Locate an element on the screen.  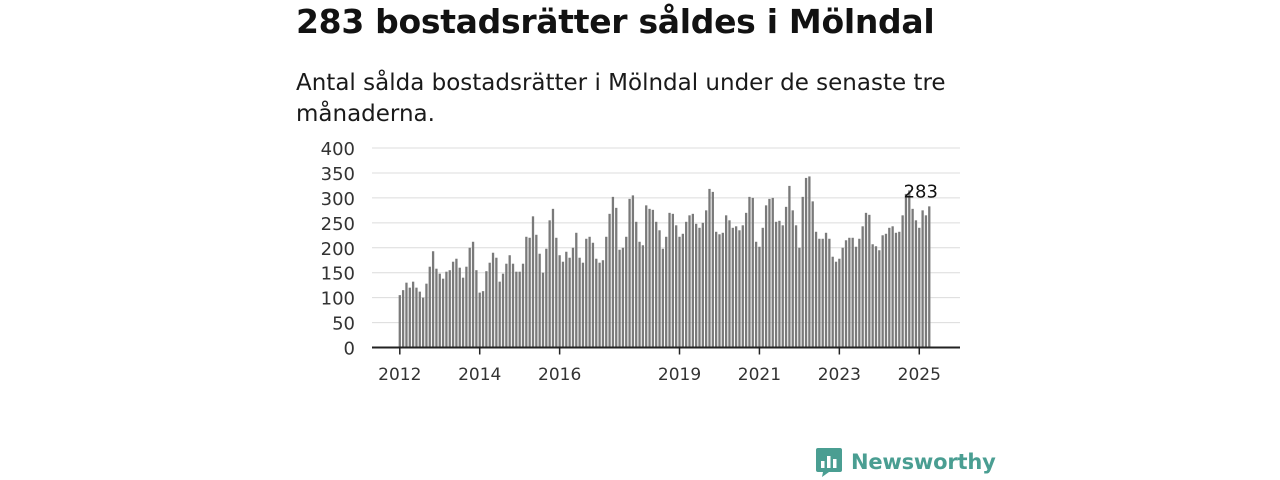
y-tick-label: 350 is located at coordinates (338, 174).